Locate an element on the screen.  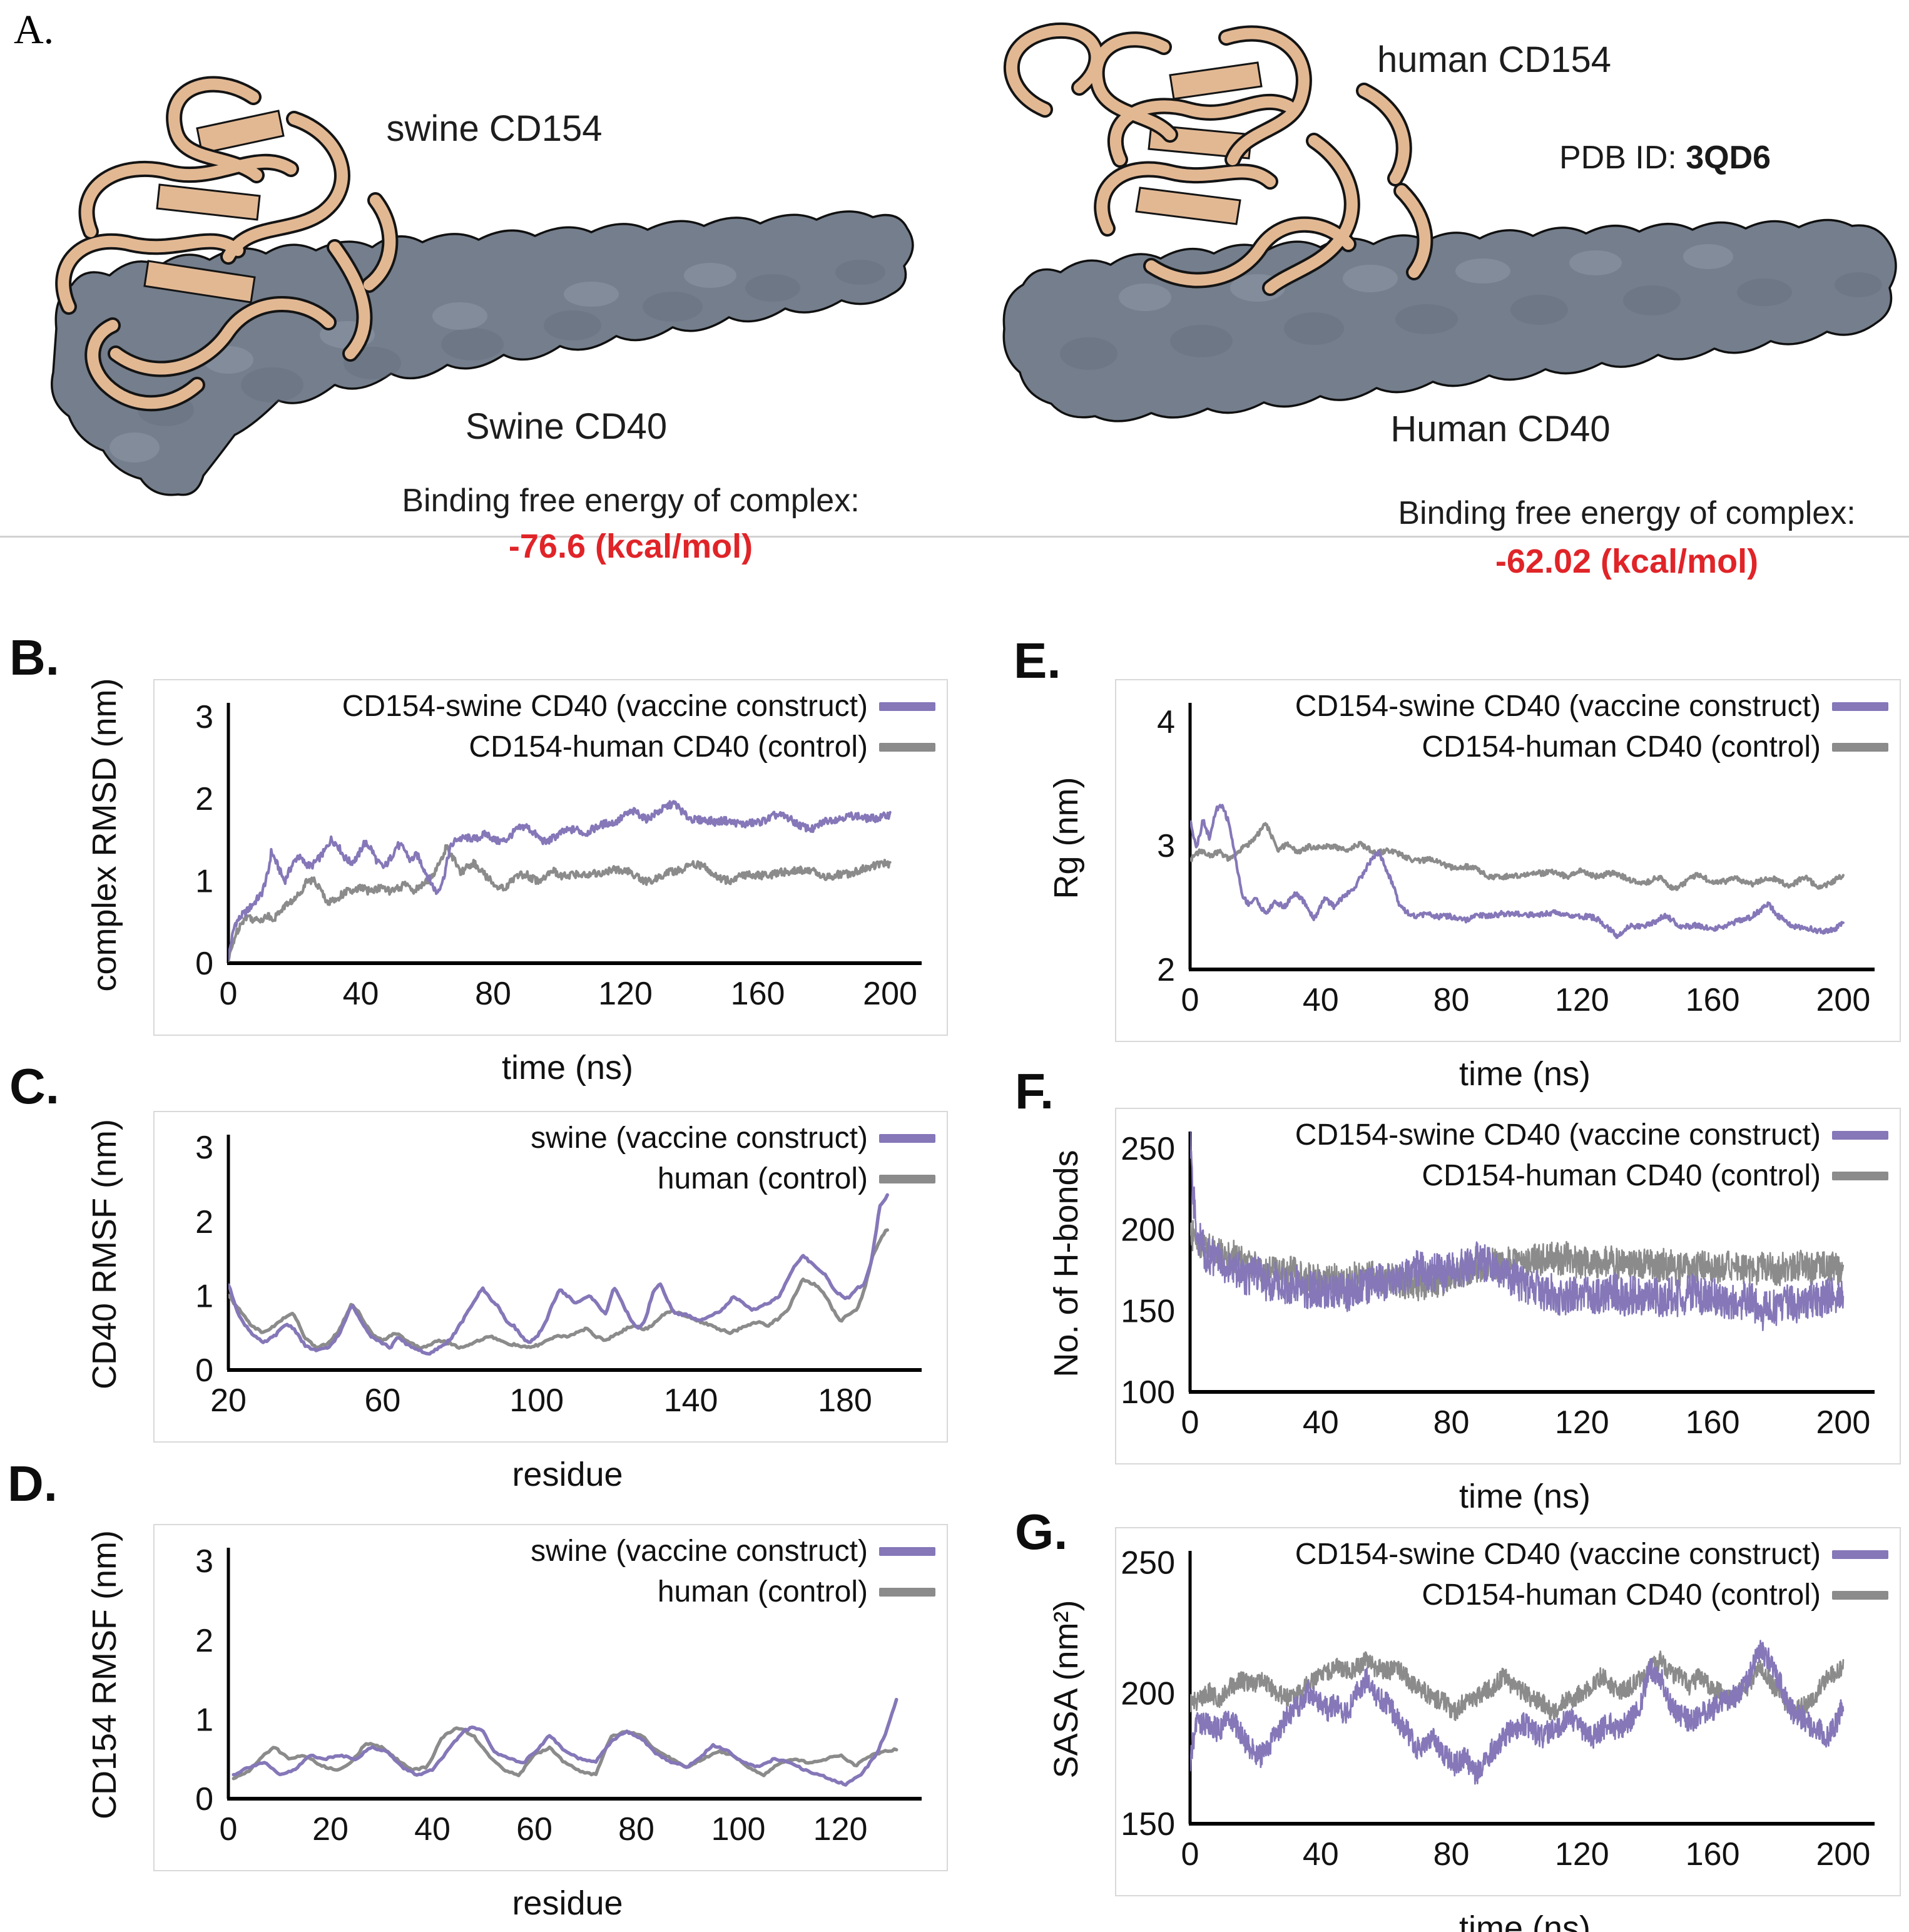
binding-energy-value-right: -62.02 (kcal/mol) is located at coordinates (1627, 561).